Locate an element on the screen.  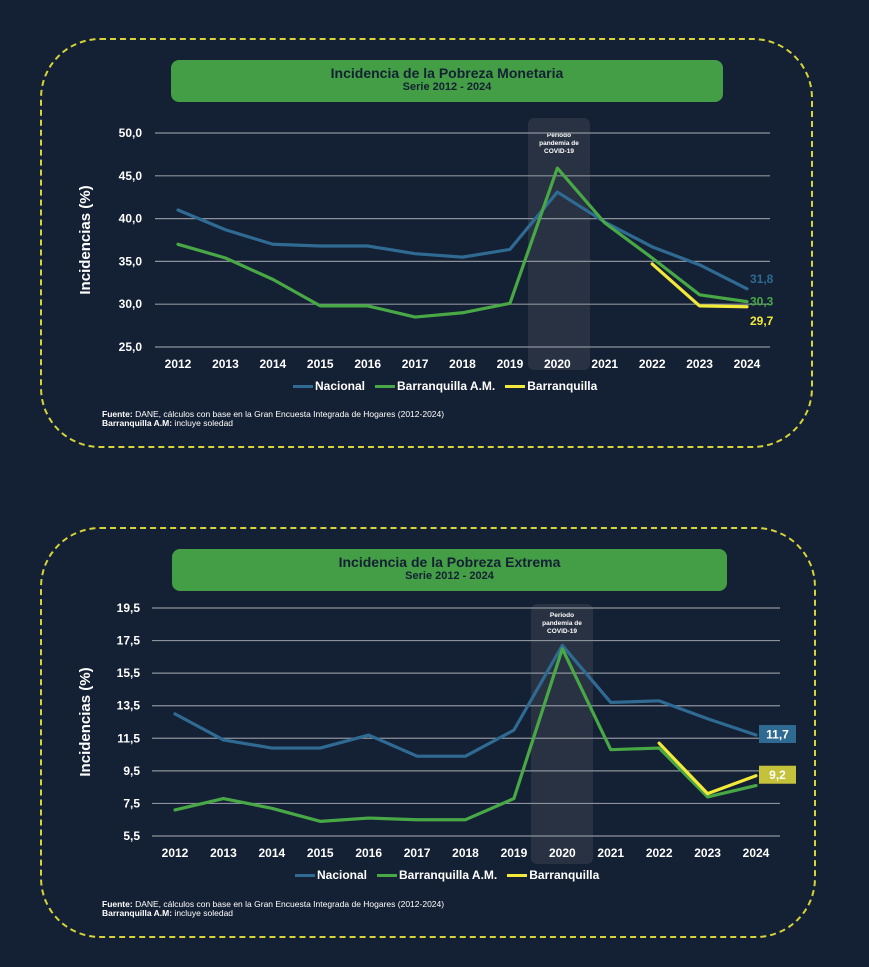
y-tick-label: 19,5 is located at coordinates (129, 608).